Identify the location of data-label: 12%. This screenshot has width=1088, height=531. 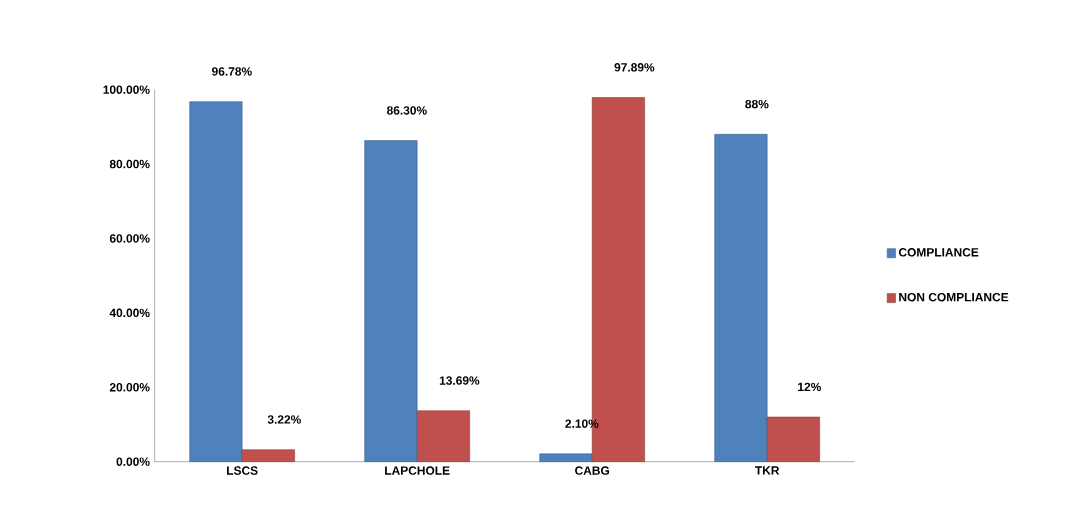
(810, 387).